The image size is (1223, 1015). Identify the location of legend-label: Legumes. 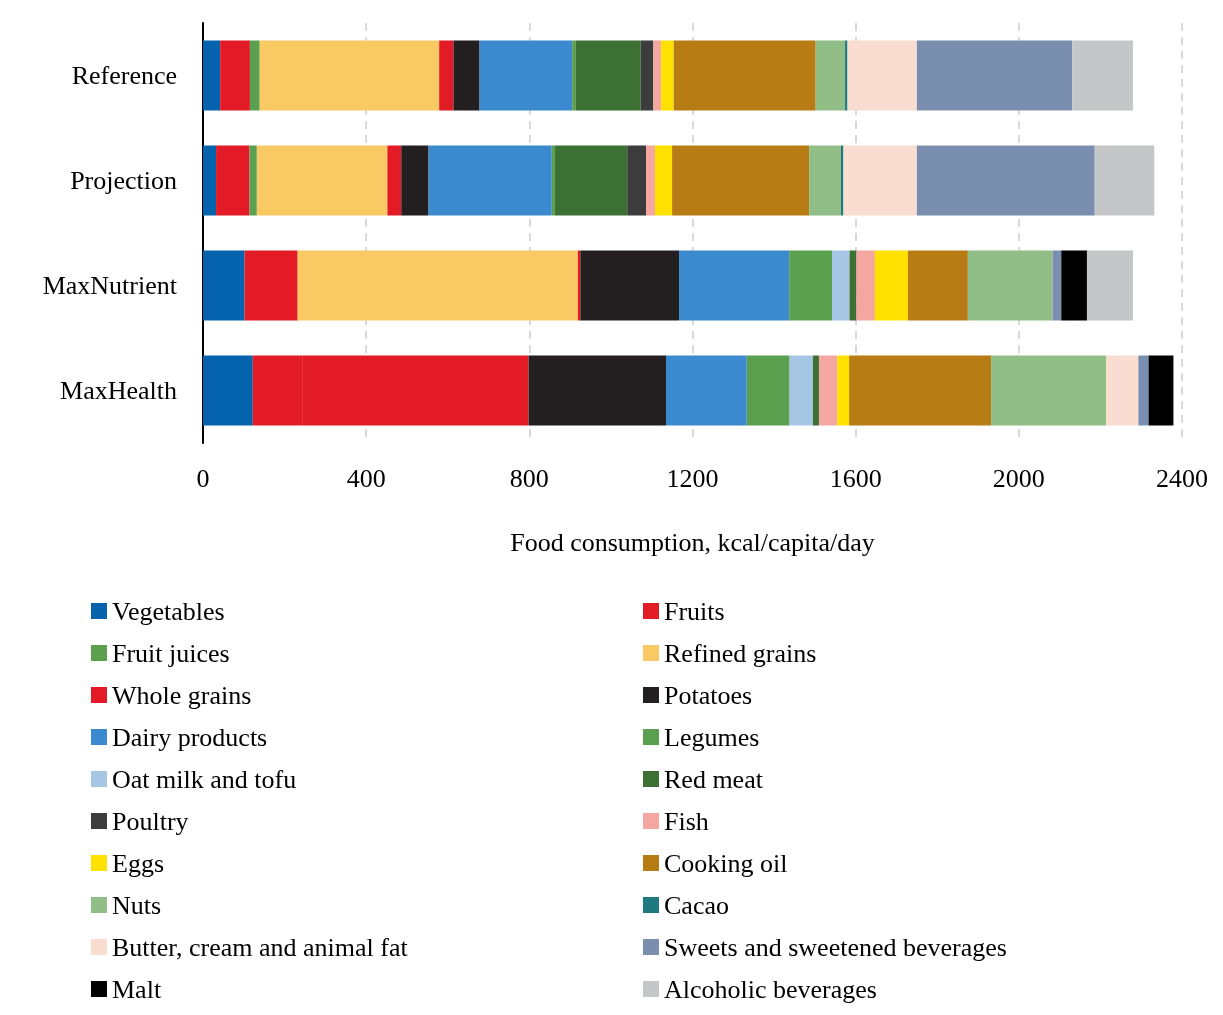
(712, 737).